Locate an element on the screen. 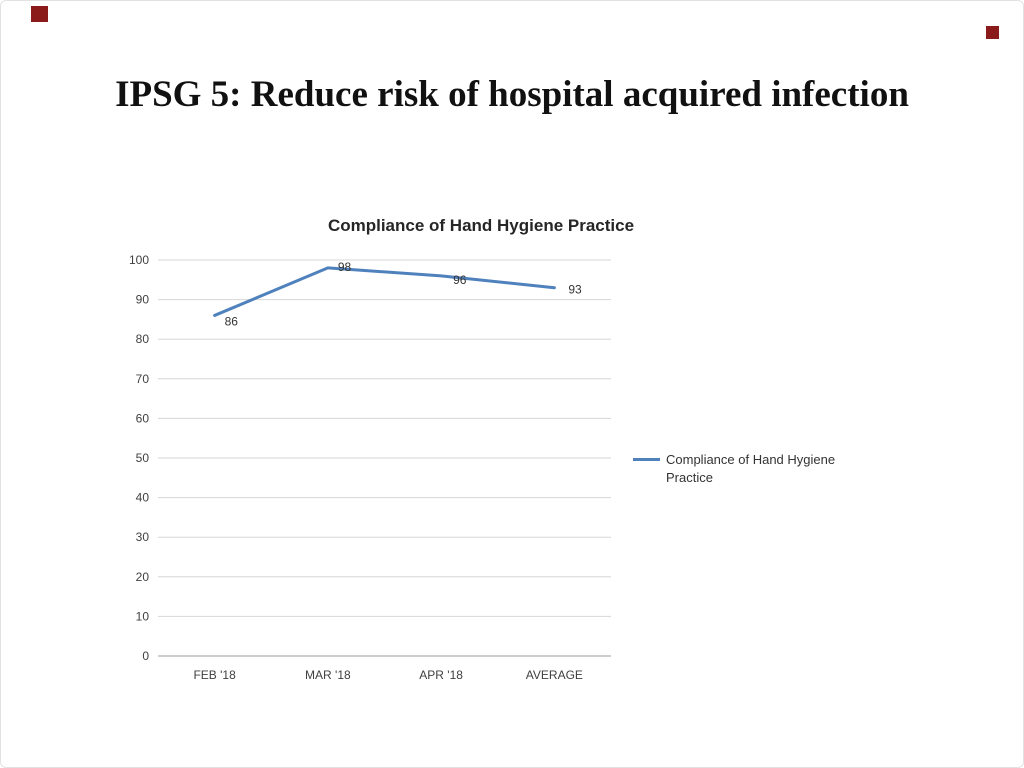  legend-label: Compliance of Hand Hygiene Practice is located at coordinates (751, 468).